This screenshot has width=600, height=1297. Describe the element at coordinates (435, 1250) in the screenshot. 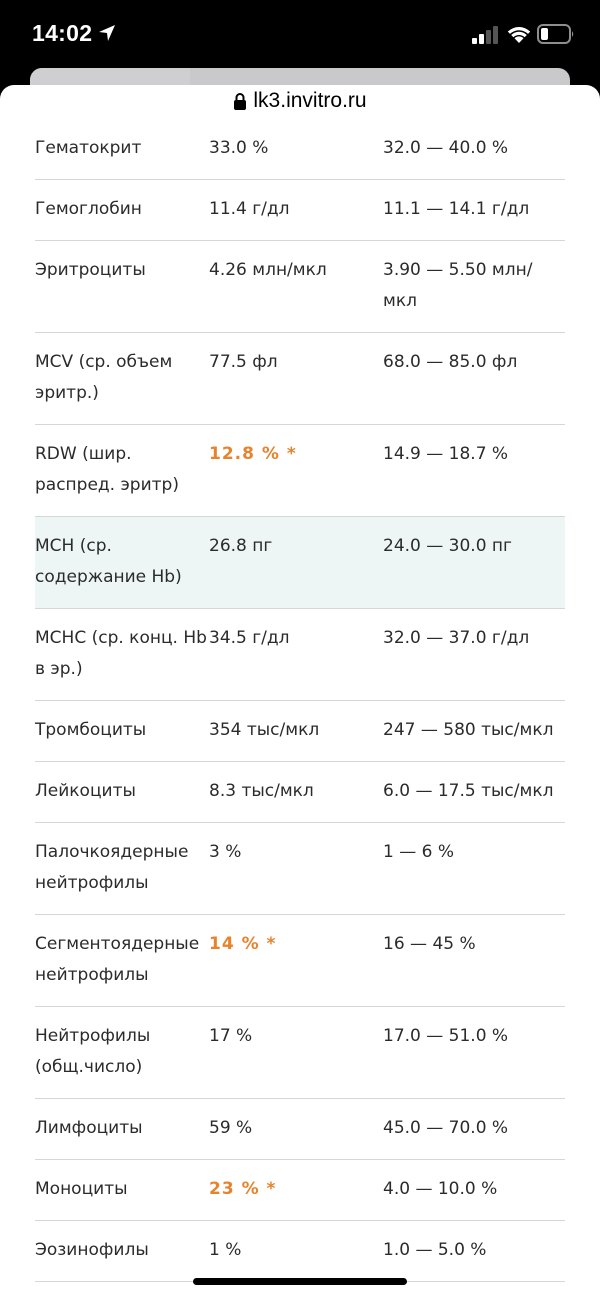

I see `reference-range: 1.0 — 5.0 %` at that location.